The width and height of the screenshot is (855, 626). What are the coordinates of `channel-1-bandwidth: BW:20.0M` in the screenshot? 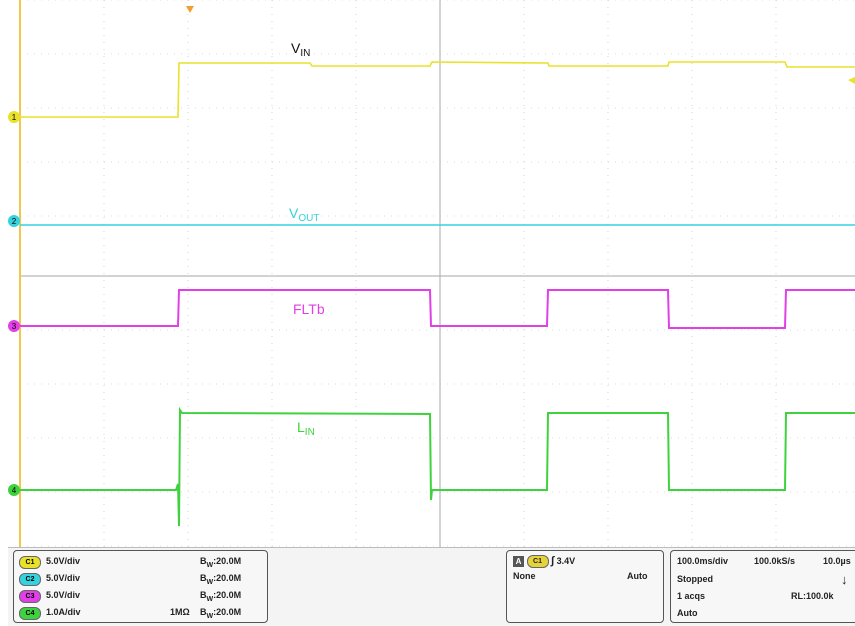 It's located at (221, 562).